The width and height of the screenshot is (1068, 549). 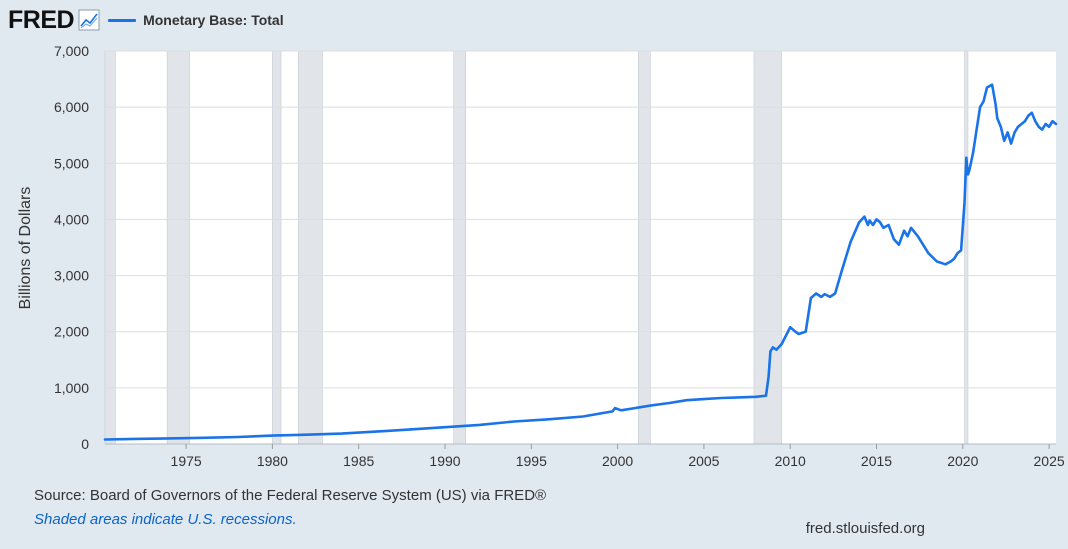 What do you see at coordinates (272, 461) in the screenshot?
I see `x-tick-label: 1980` at bounding box center [272, 461].